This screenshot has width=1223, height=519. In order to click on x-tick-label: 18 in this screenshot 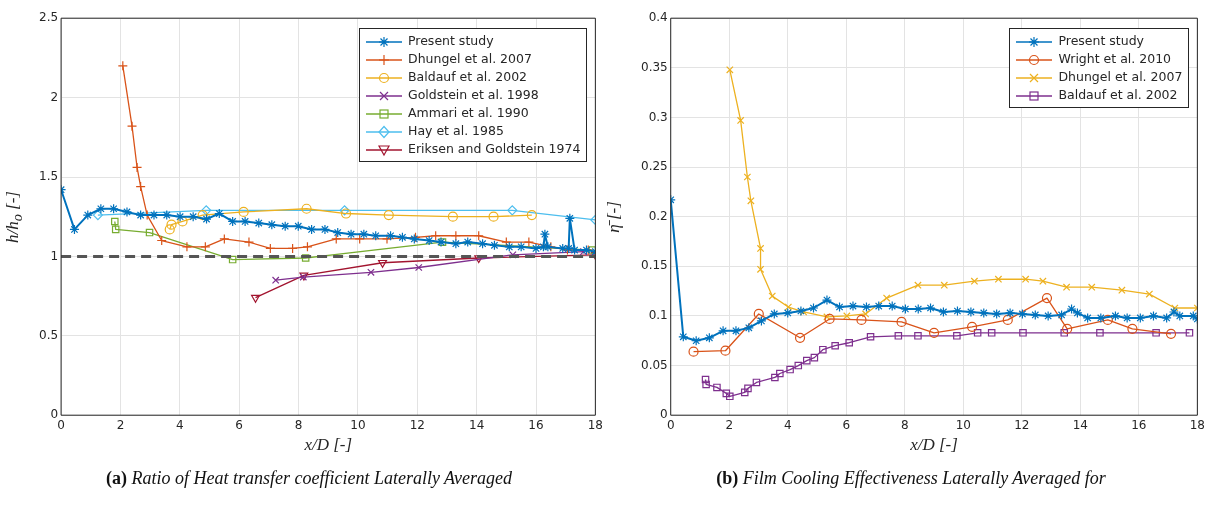, I will do `click(595, 424)`.